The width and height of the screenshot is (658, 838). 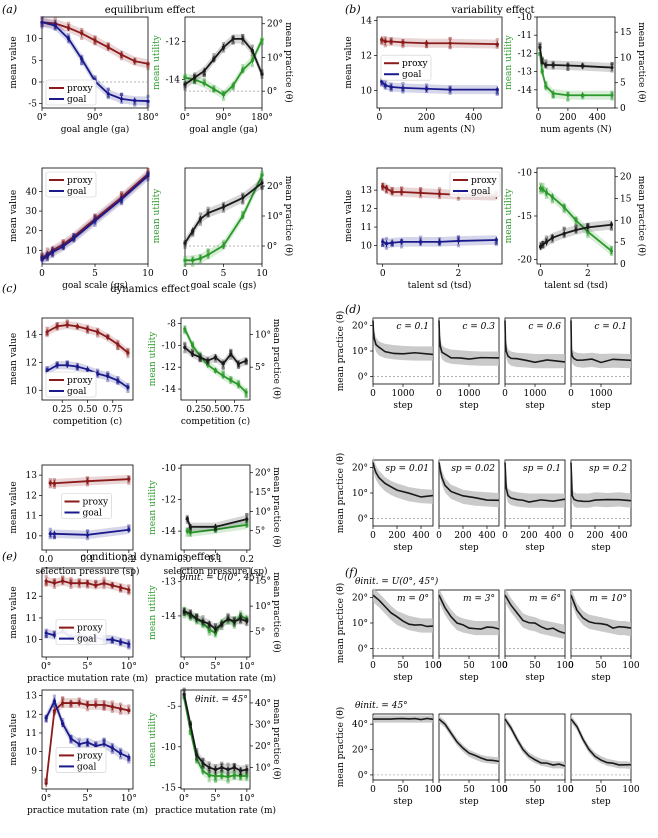 What do you see at coordinates (87, 410) in the screenshot?
I see `x-tick-label: 0.50` at bounding box center [87, 410].